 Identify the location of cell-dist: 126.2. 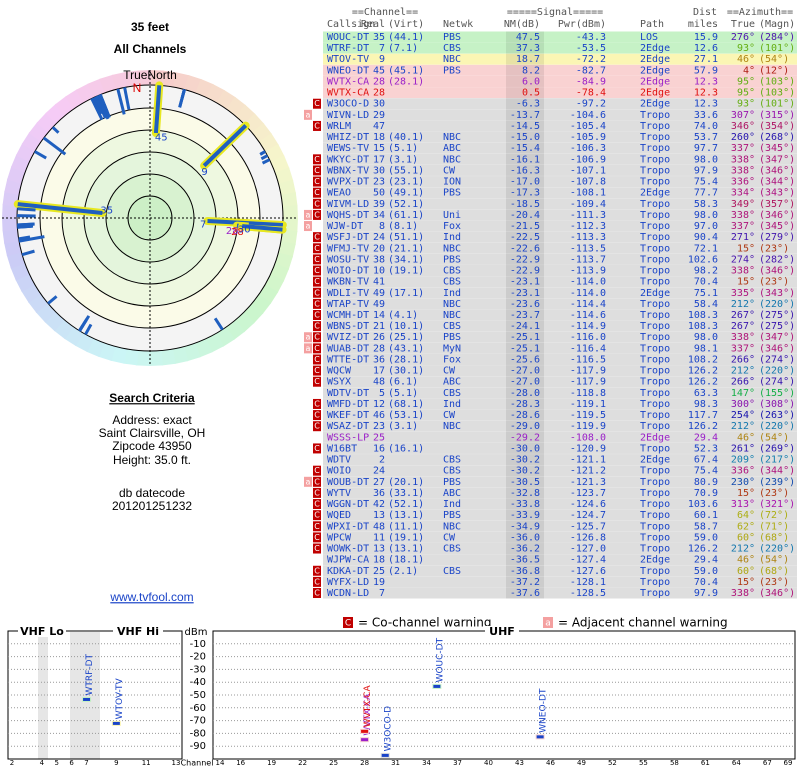
(703, 371).